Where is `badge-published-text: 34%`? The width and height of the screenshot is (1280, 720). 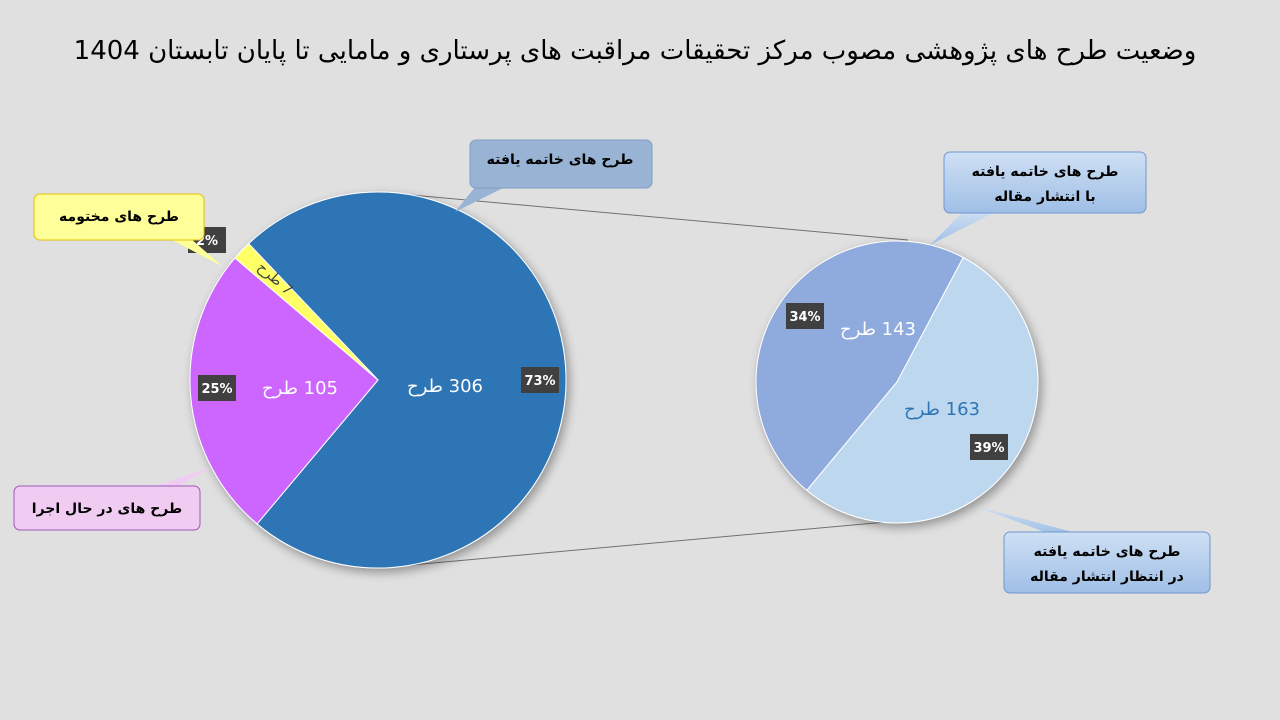
badge-published-text: 34% is located at coordinates (804, 317).